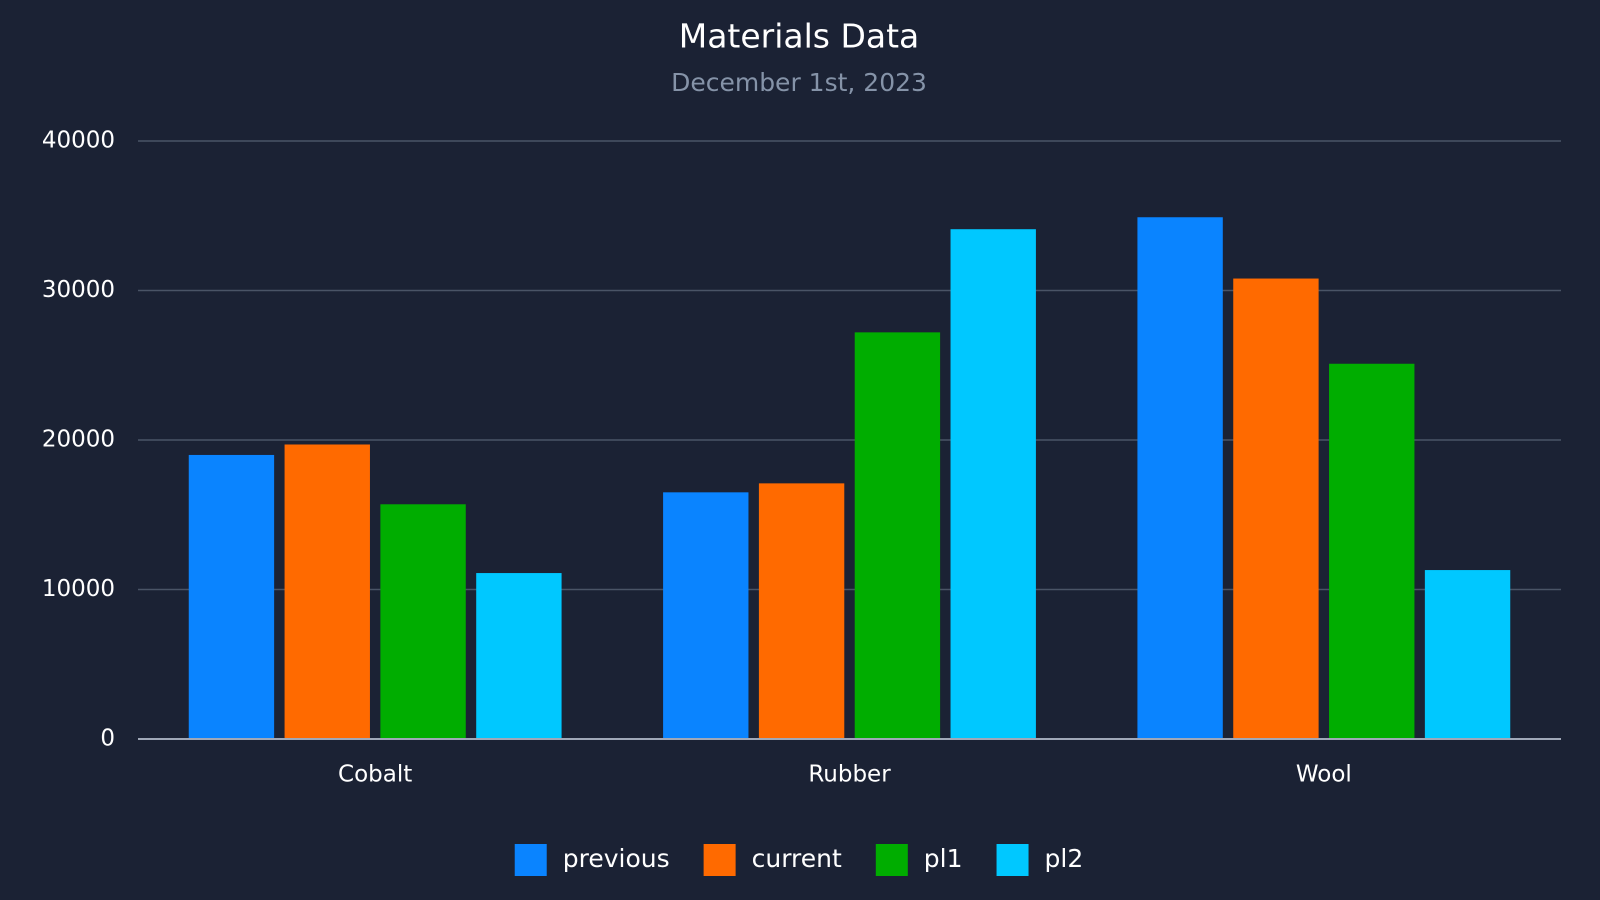 This screenshot has width=1600, height=900. Describe the element at coordinates (78, 589) in the screenshot. I see `y-tick-label: 10000` at that location.